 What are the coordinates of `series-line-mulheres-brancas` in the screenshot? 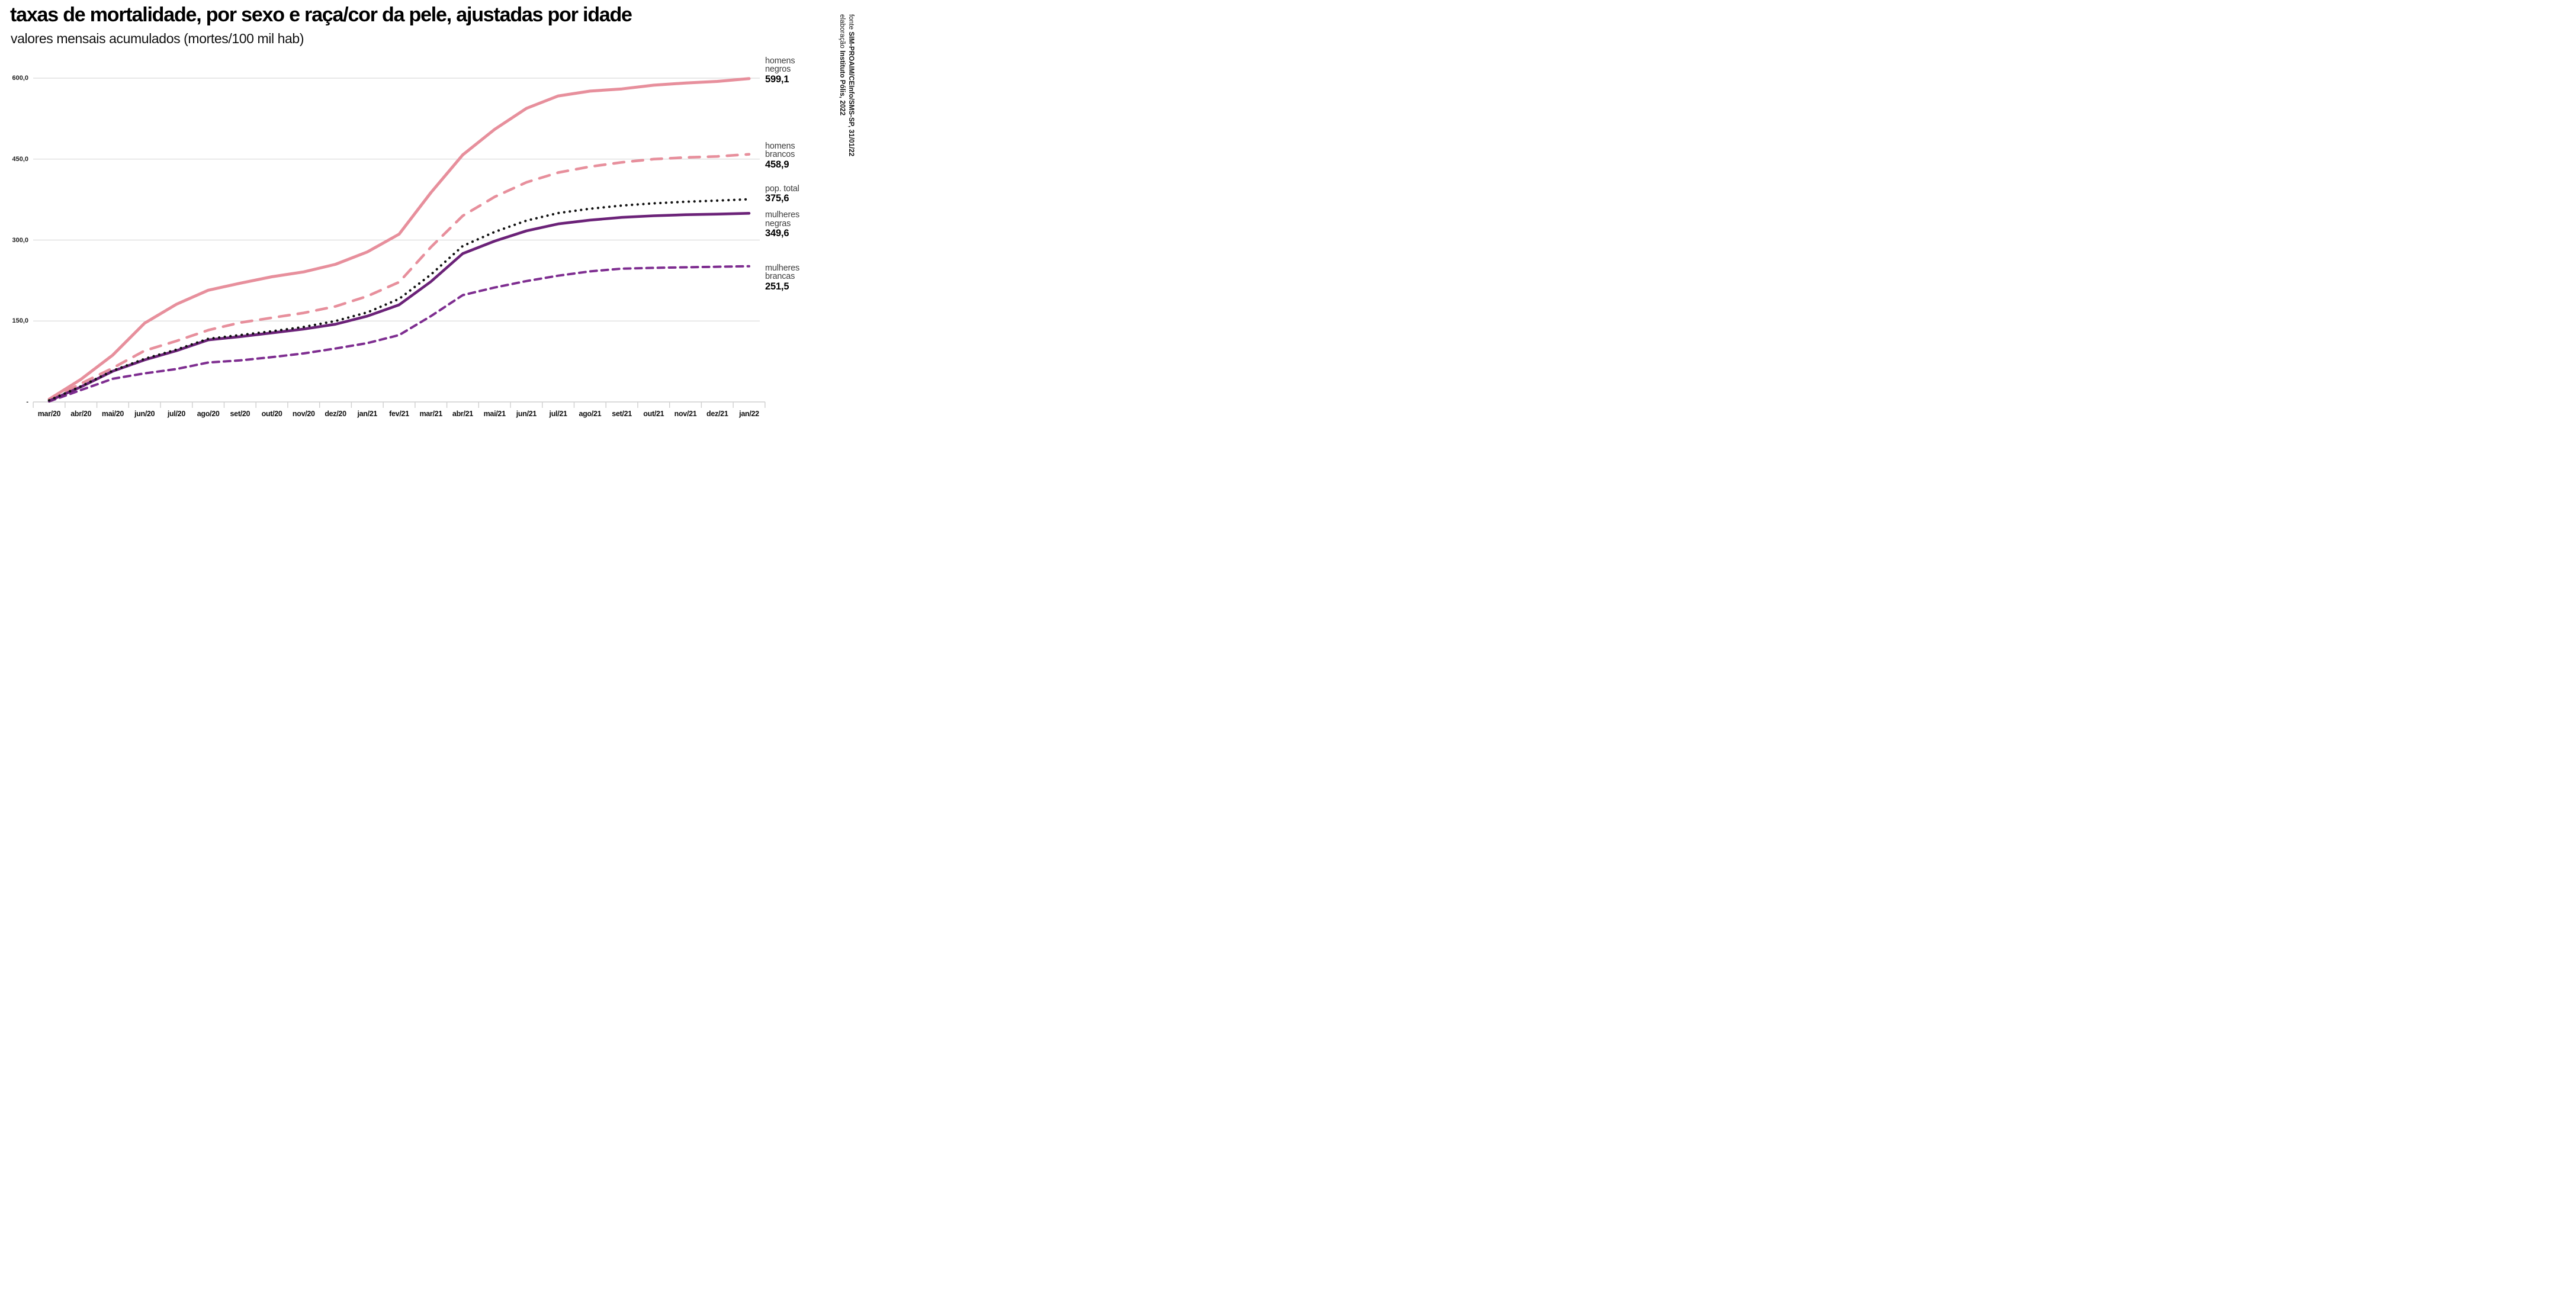 It's located at (399, 334).